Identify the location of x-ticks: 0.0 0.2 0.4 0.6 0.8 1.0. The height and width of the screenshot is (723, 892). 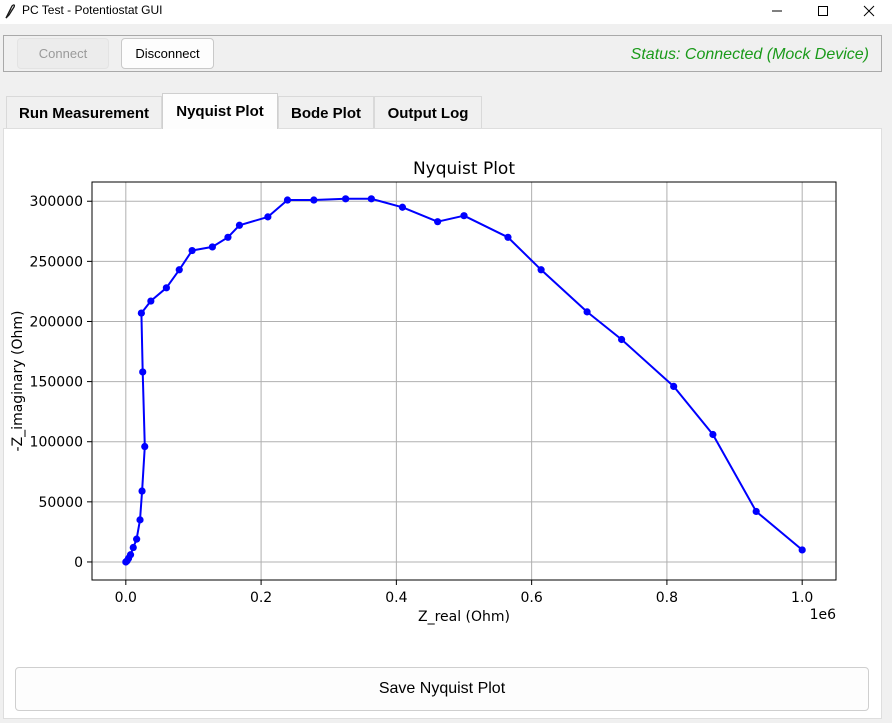
(464, 593).